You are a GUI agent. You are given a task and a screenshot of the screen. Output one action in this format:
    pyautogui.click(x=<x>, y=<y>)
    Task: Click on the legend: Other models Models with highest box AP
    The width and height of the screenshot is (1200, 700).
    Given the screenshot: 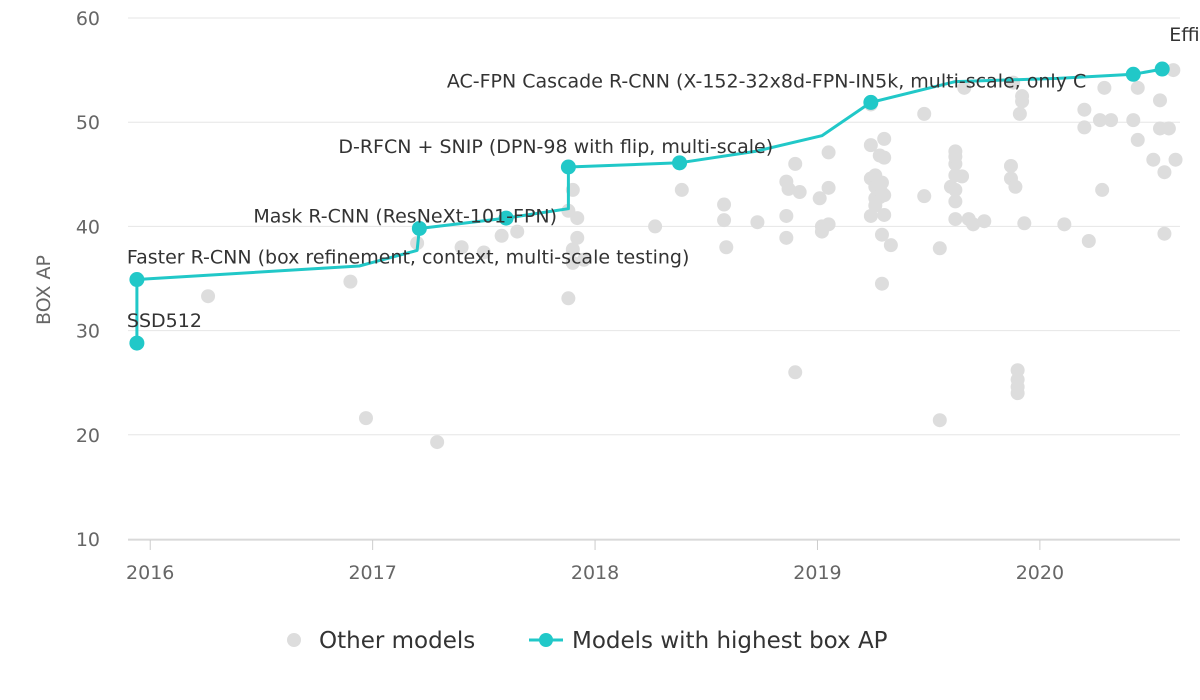 What is the action you would take?
    pyautogui.click(x=587, y=641)
    